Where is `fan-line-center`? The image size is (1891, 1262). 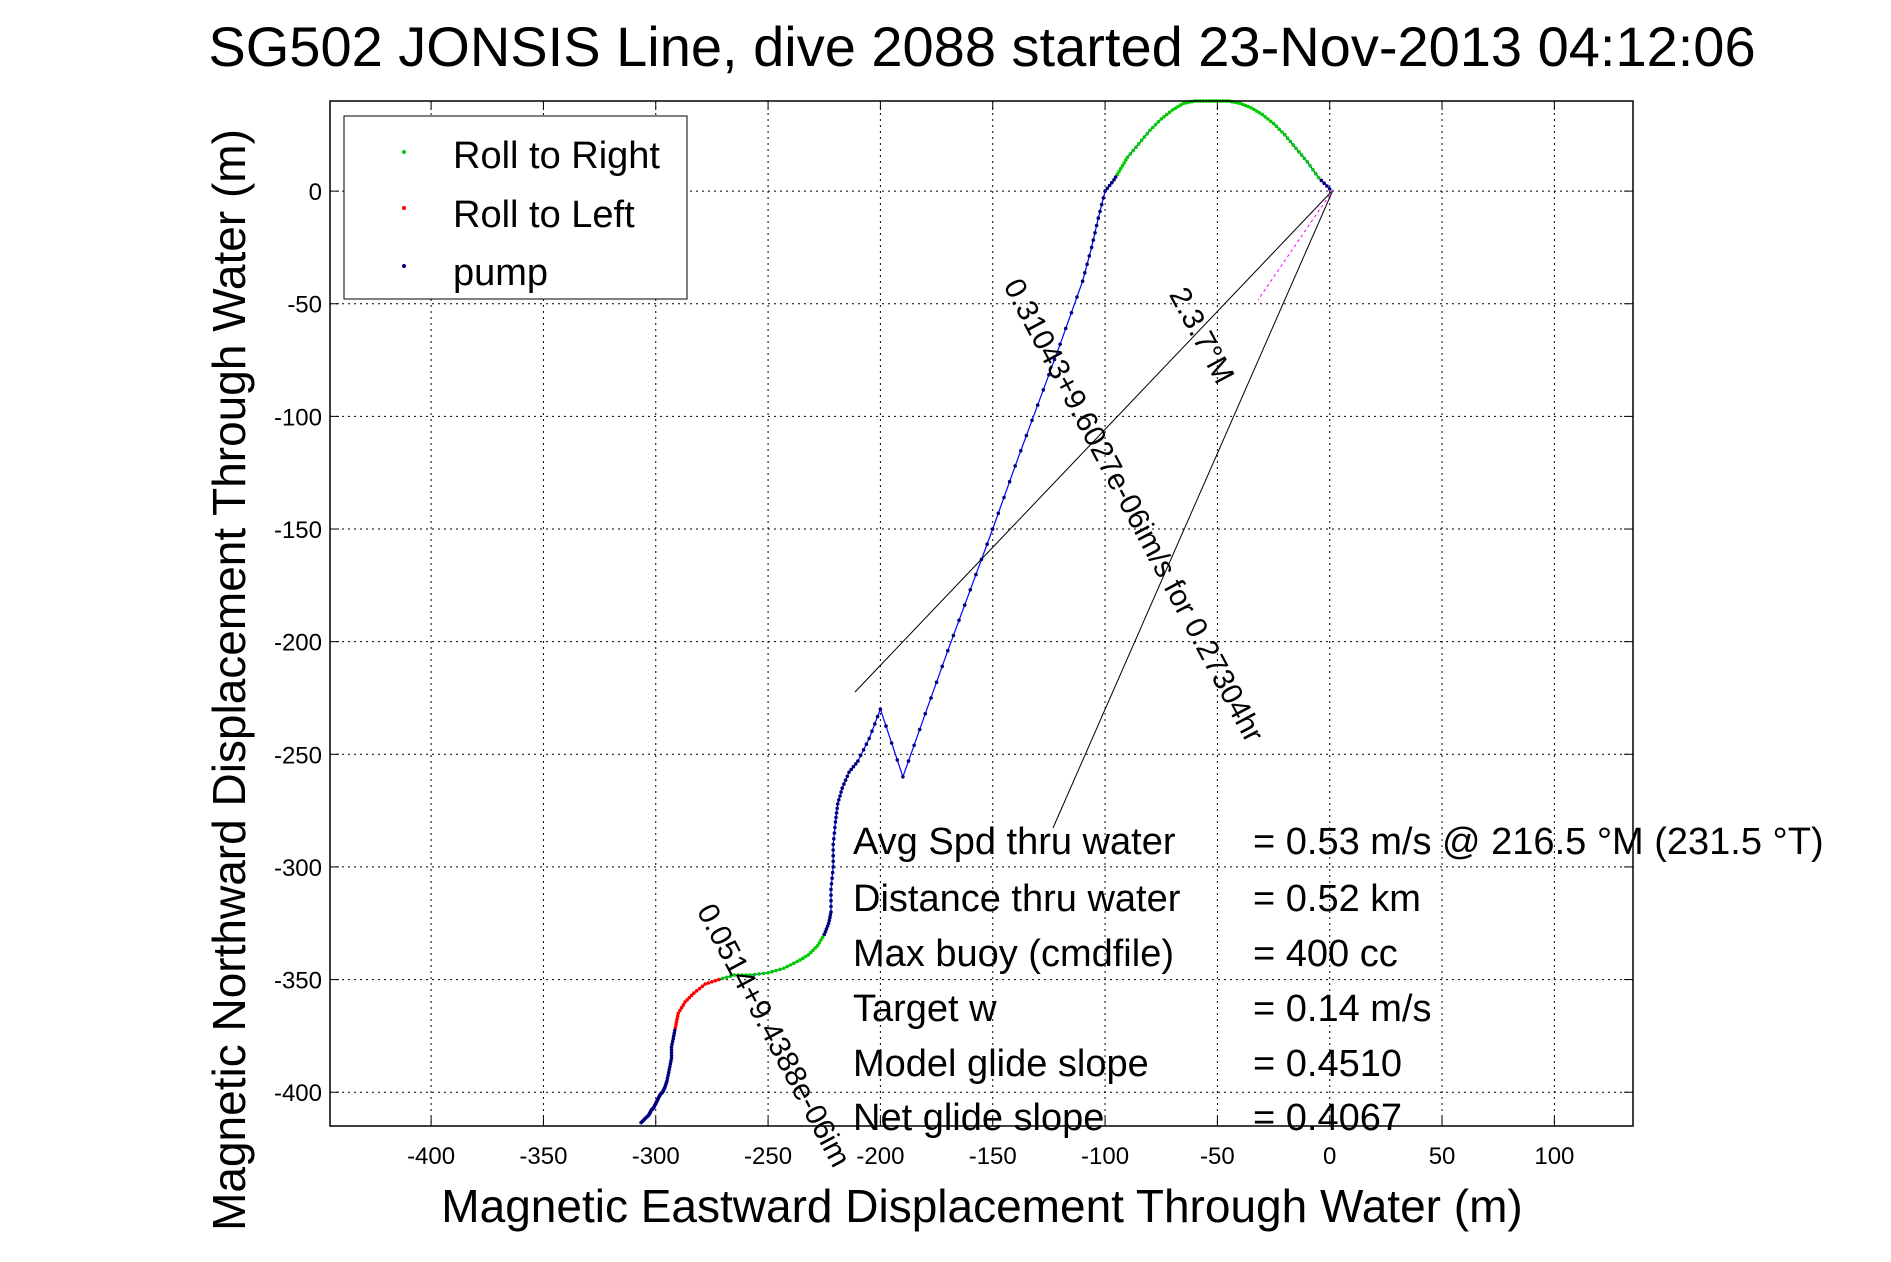 fan-line-center is located at coordinates (1295, 245).